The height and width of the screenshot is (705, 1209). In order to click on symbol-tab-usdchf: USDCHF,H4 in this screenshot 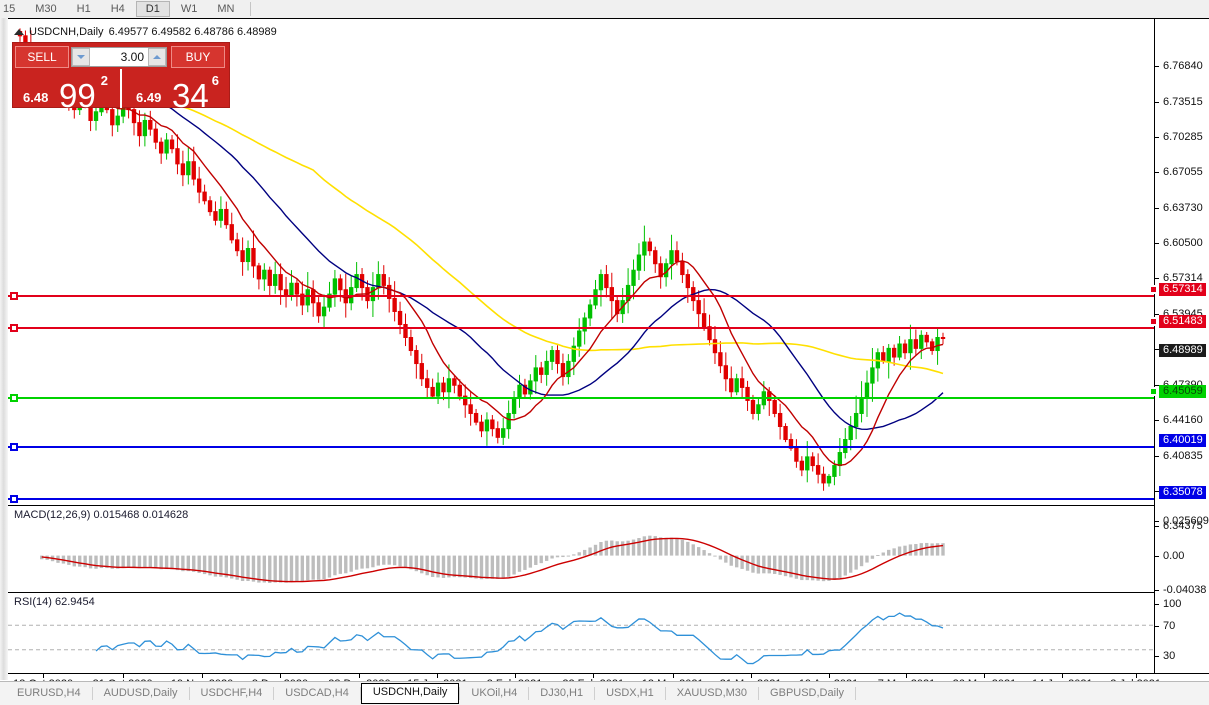, I will do `click(231, 693)`.